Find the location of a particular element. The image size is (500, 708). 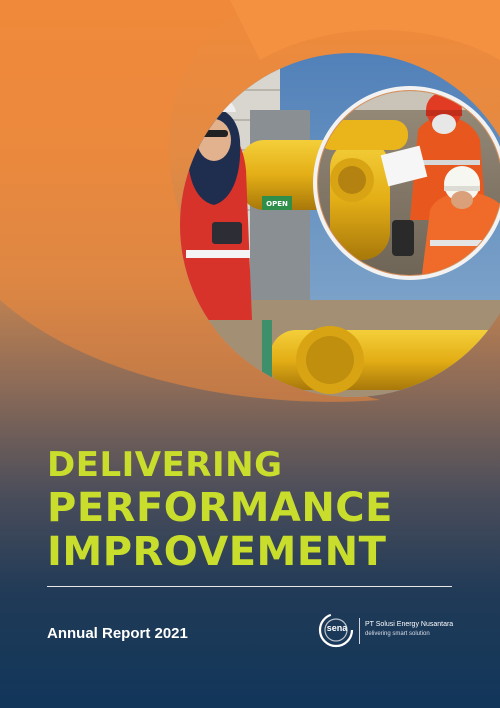

title-line-improvement: IMPROVEMENT is located at coordinates (217, 552).